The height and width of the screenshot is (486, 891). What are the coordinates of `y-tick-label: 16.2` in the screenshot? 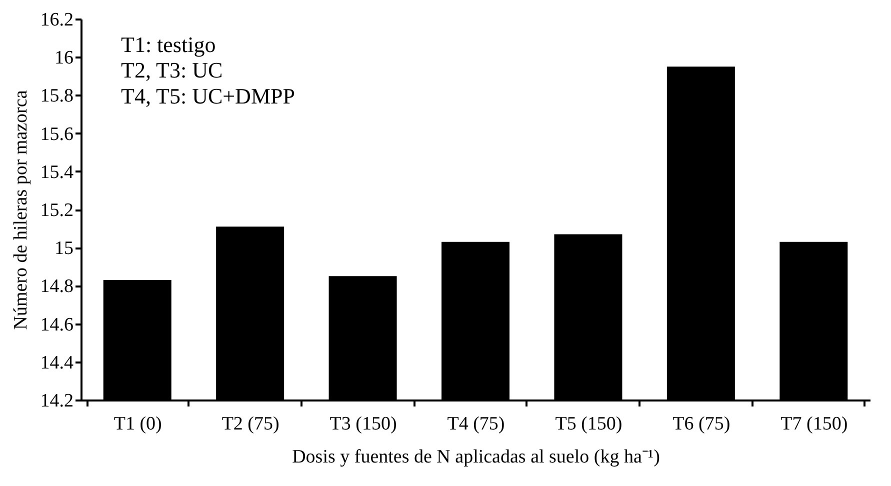 It's located at (57, 20).